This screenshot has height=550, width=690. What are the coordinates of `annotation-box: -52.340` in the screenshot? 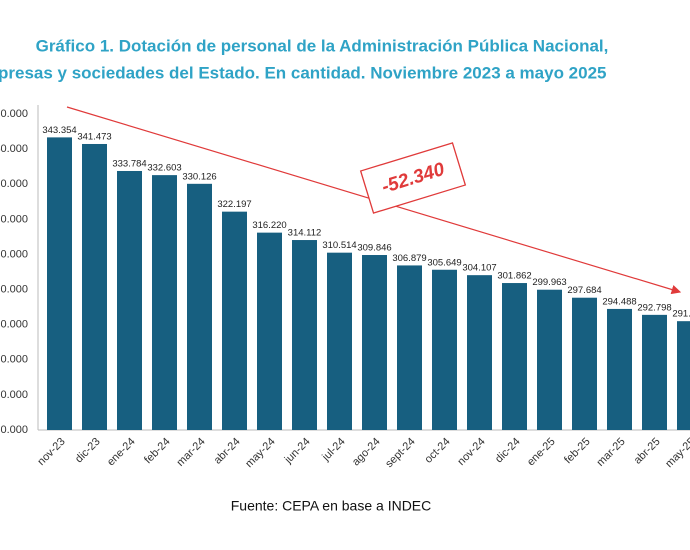 It's located at (413, 178).